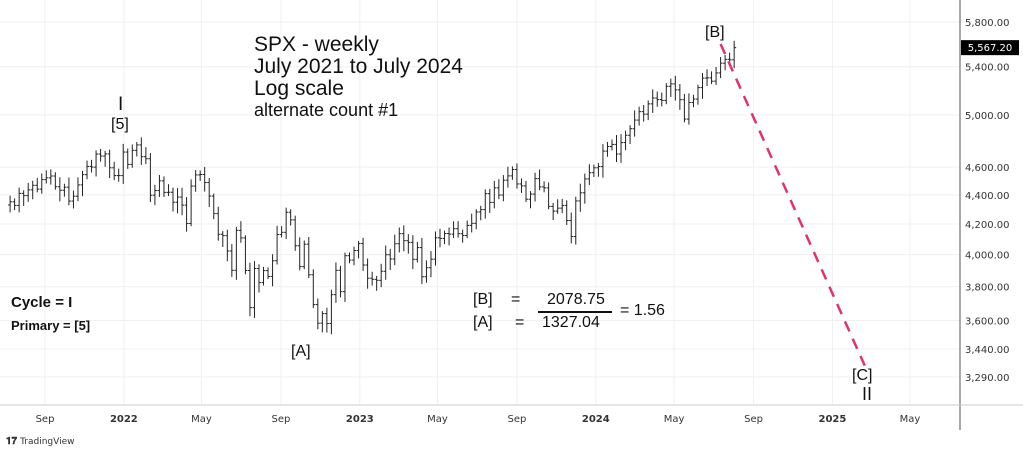 This screenshot has width=1023, height=454. I want to click on scale-label: Log scale, so click(299, 88).